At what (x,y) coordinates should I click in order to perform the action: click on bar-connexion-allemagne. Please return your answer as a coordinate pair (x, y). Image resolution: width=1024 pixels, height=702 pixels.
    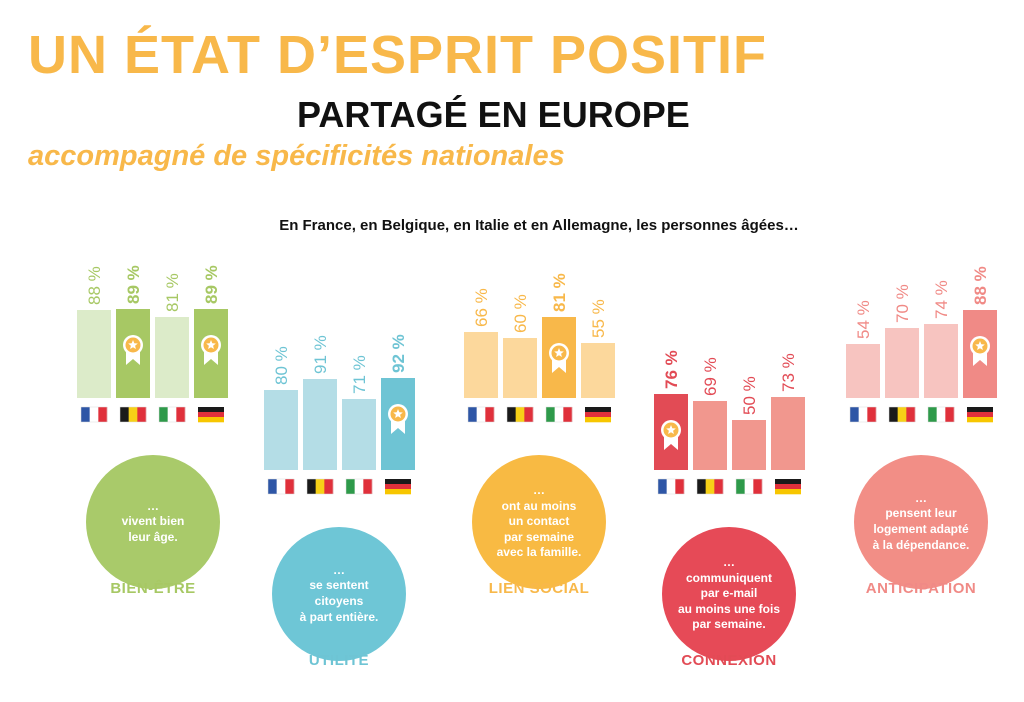
    Looking at the image, I should click on (788, 433).